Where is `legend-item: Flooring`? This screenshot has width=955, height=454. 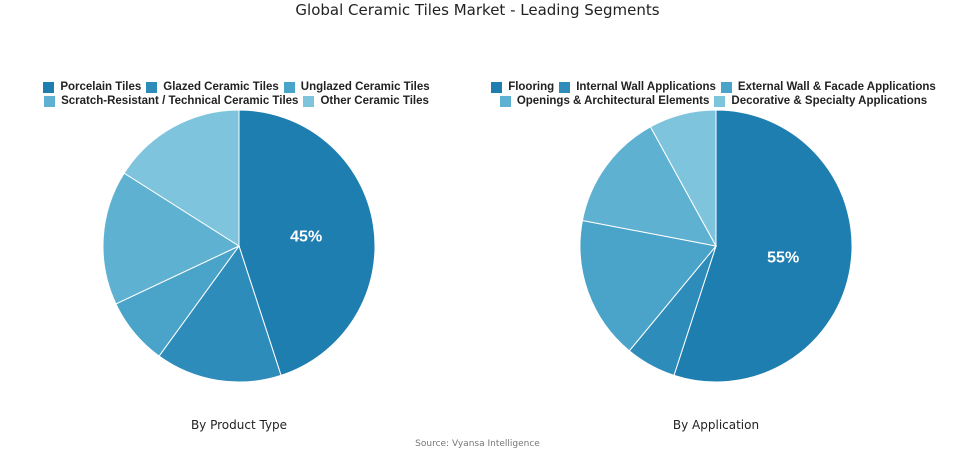 legend-item: Flooring is located at coordinates (522, 87).